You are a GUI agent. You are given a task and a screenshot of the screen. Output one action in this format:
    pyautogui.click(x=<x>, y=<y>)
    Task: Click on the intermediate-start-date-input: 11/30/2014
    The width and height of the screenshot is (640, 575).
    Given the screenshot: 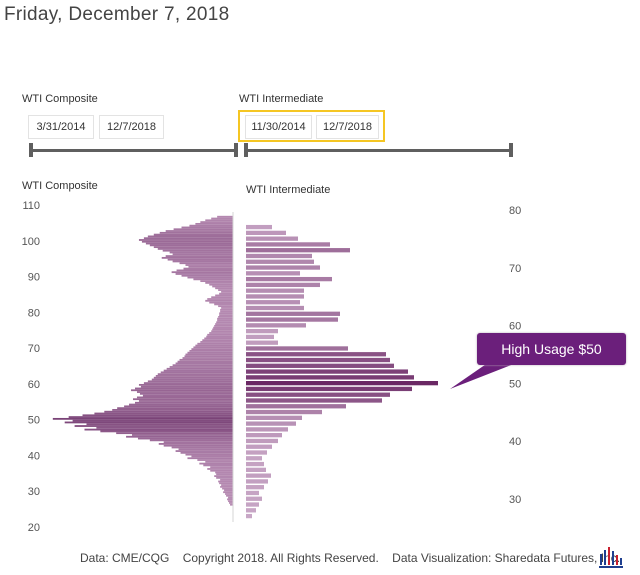 What is the action you would take?
    pyautogui.click(x=278, y=127)
    